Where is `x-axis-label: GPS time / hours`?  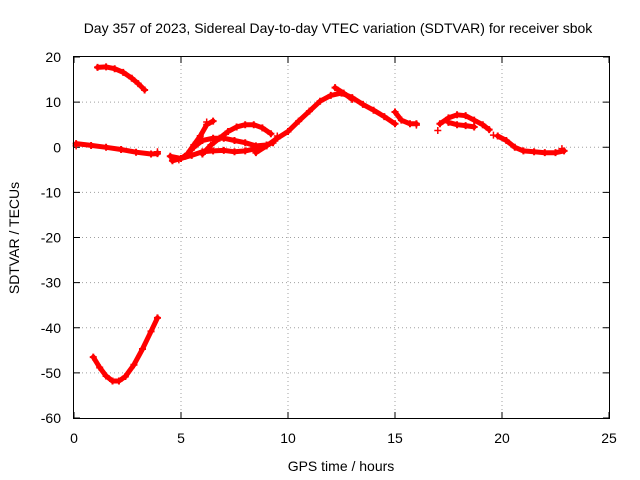
x-axis-label: GPS time / hours is located at coordinates (341, 466).